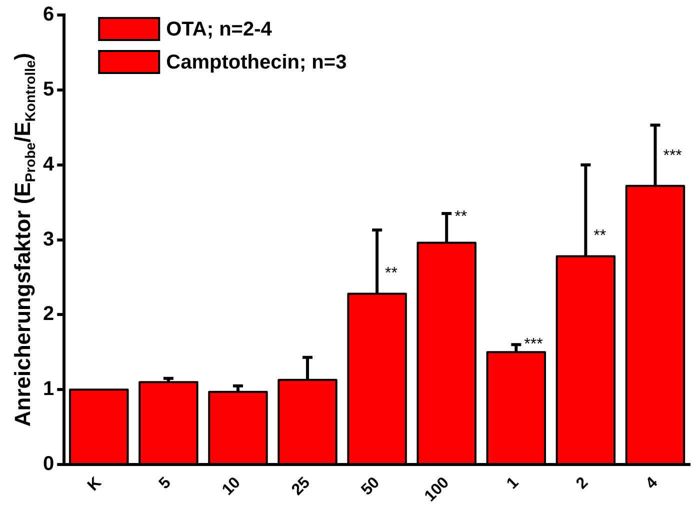 The width and height of the screenshot is (698, 517). I want to click on y-tick-label: 4, so click(49, 164).